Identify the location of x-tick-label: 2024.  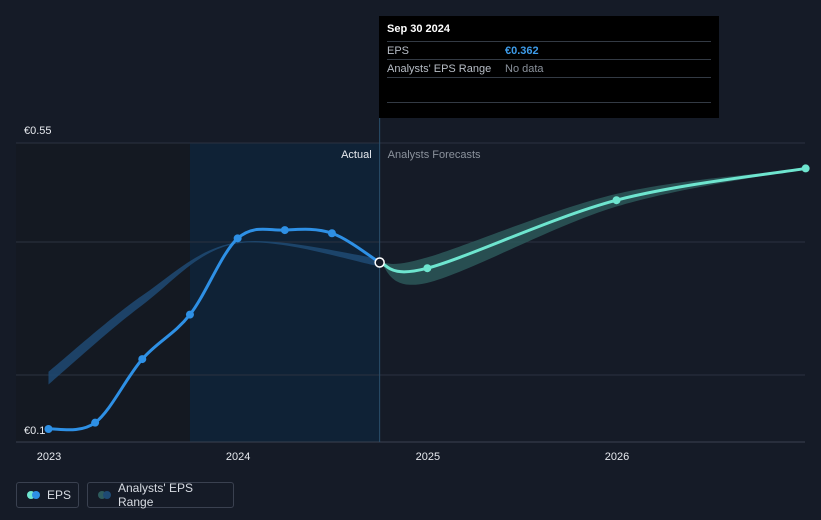
(238, 457).